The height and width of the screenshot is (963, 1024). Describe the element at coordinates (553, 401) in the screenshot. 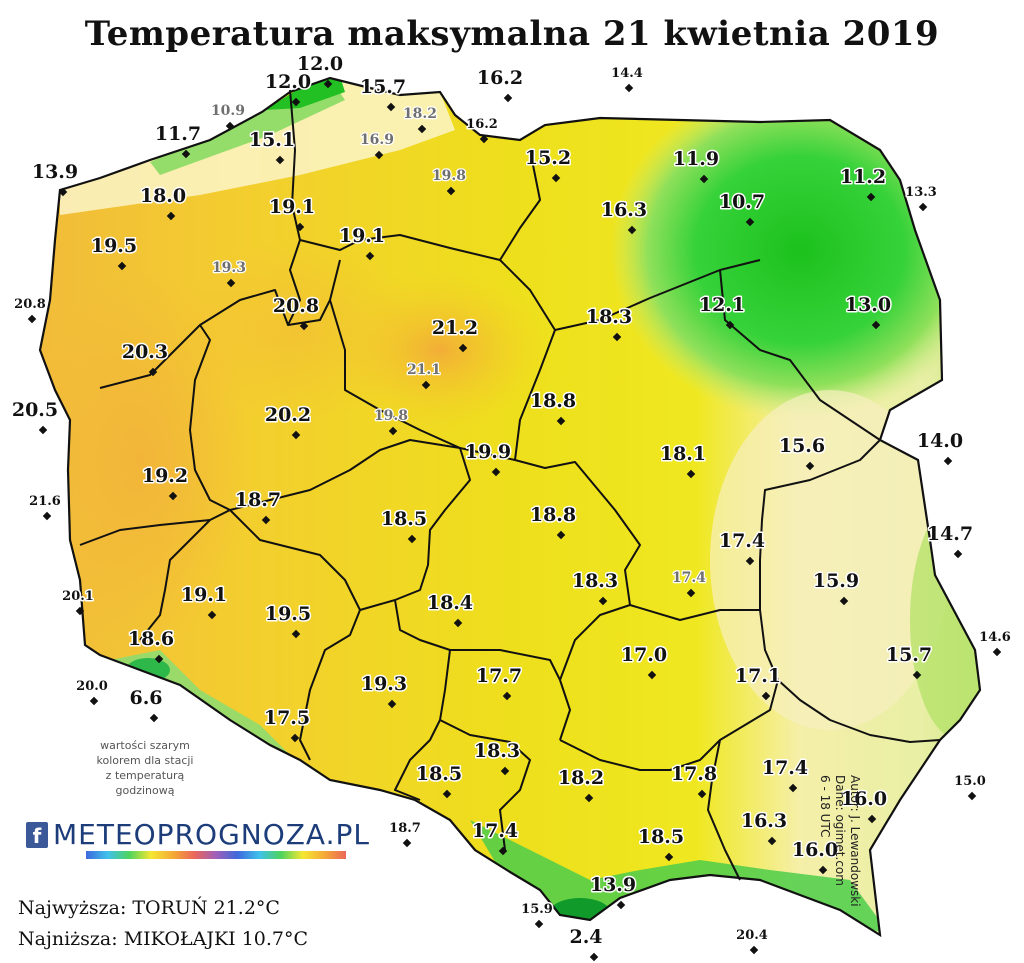

I see `station-temperature: 18.8` at that location.